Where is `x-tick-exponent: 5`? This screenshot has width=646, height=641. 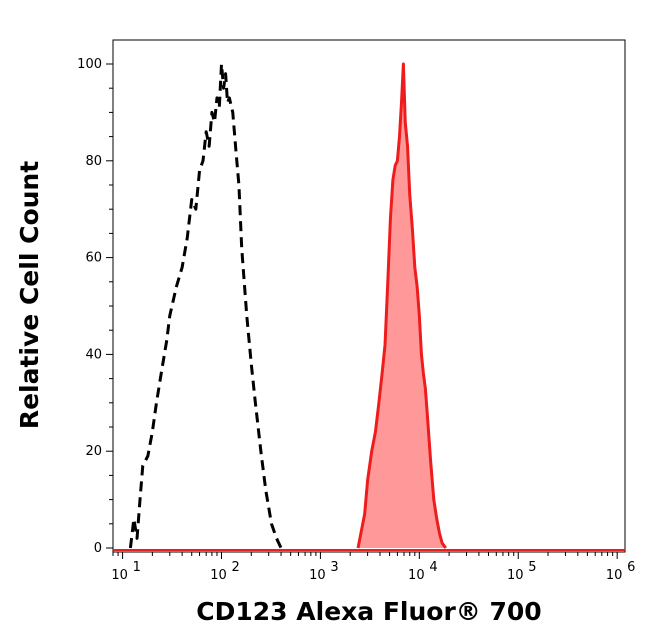
x-tick-exponent: 5 is located at coordinates (532, 567).